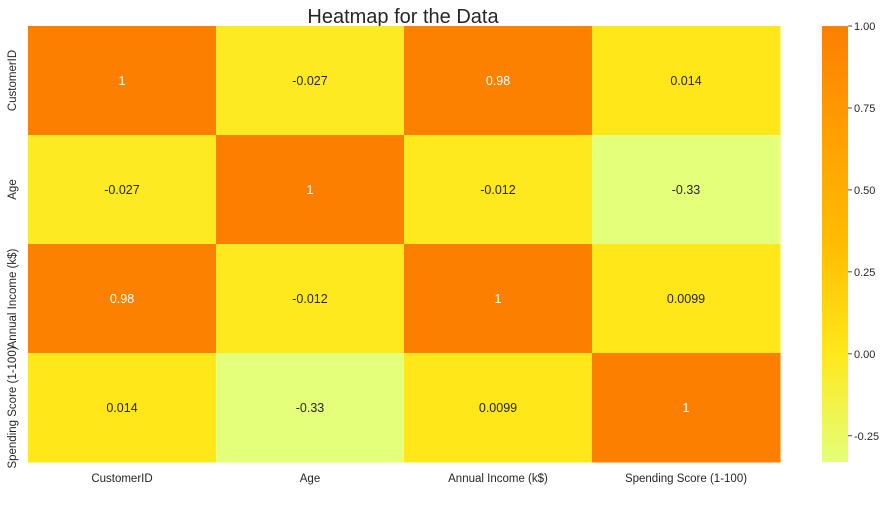  Describe the element at coordinates (121, 479) in the screenshot. I see `x-tick-label: CustomerID` at that location.